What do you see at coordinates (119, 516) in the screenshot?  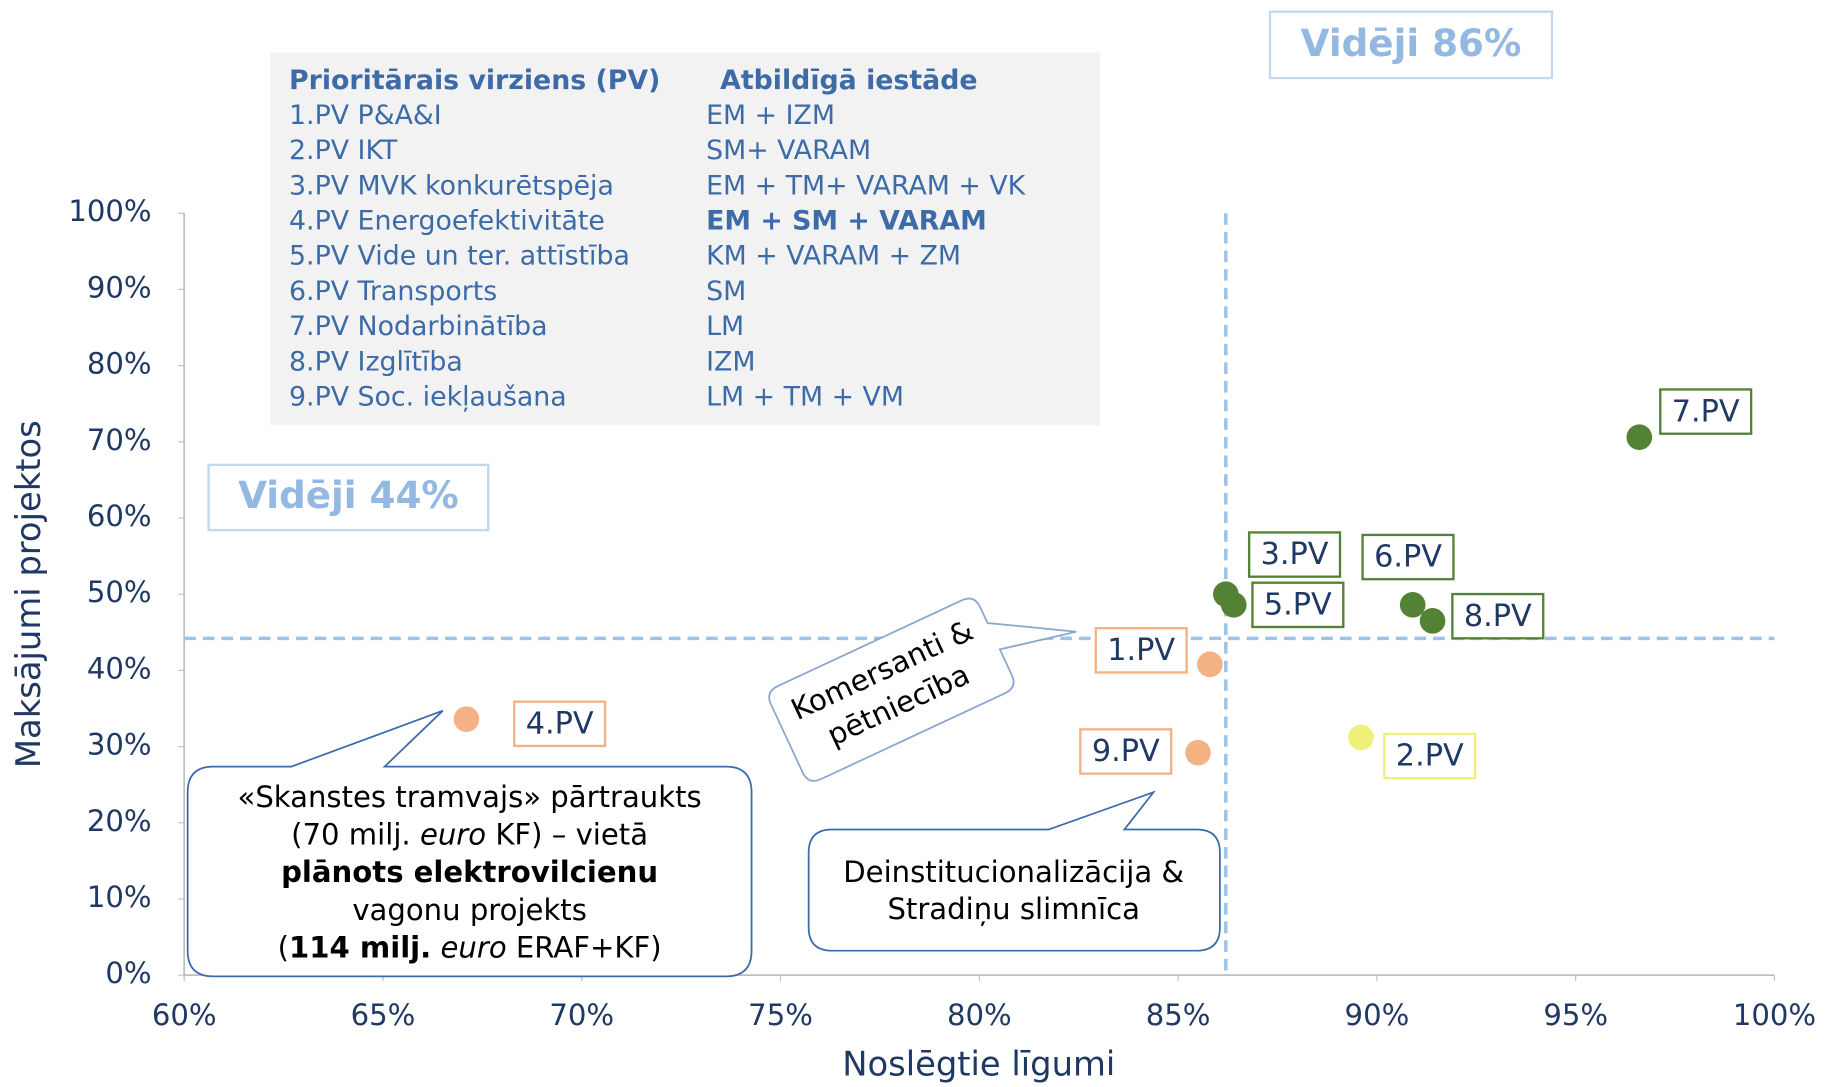 I see `y-tick-label: 60%` at bounding box center [119, 516].